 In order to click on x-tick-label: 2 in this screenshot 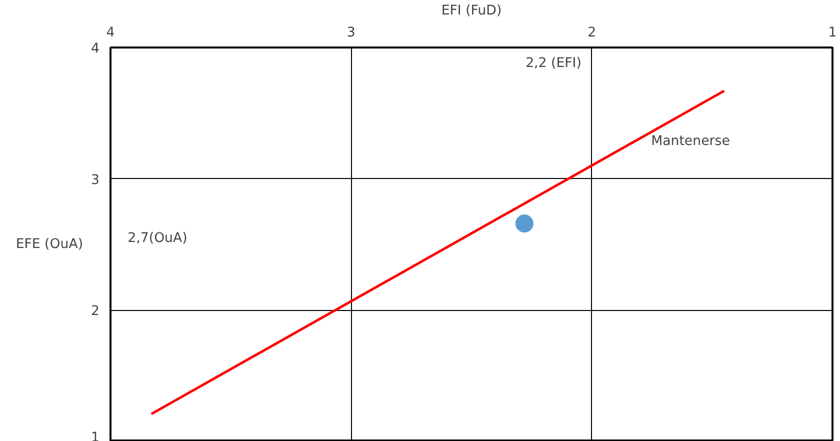, I will do `click(592, 33)`.